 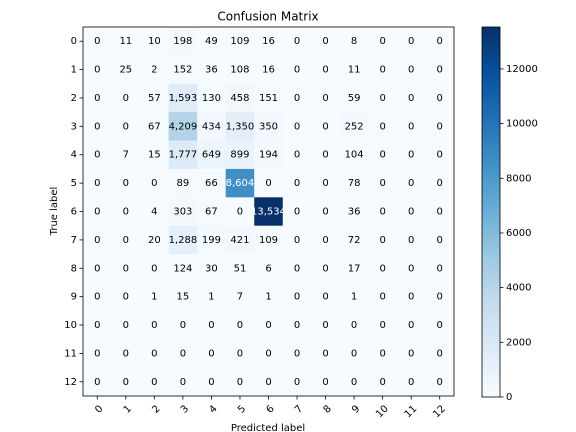 I want to click on cell-label: 124, so click(x=182, y=268).